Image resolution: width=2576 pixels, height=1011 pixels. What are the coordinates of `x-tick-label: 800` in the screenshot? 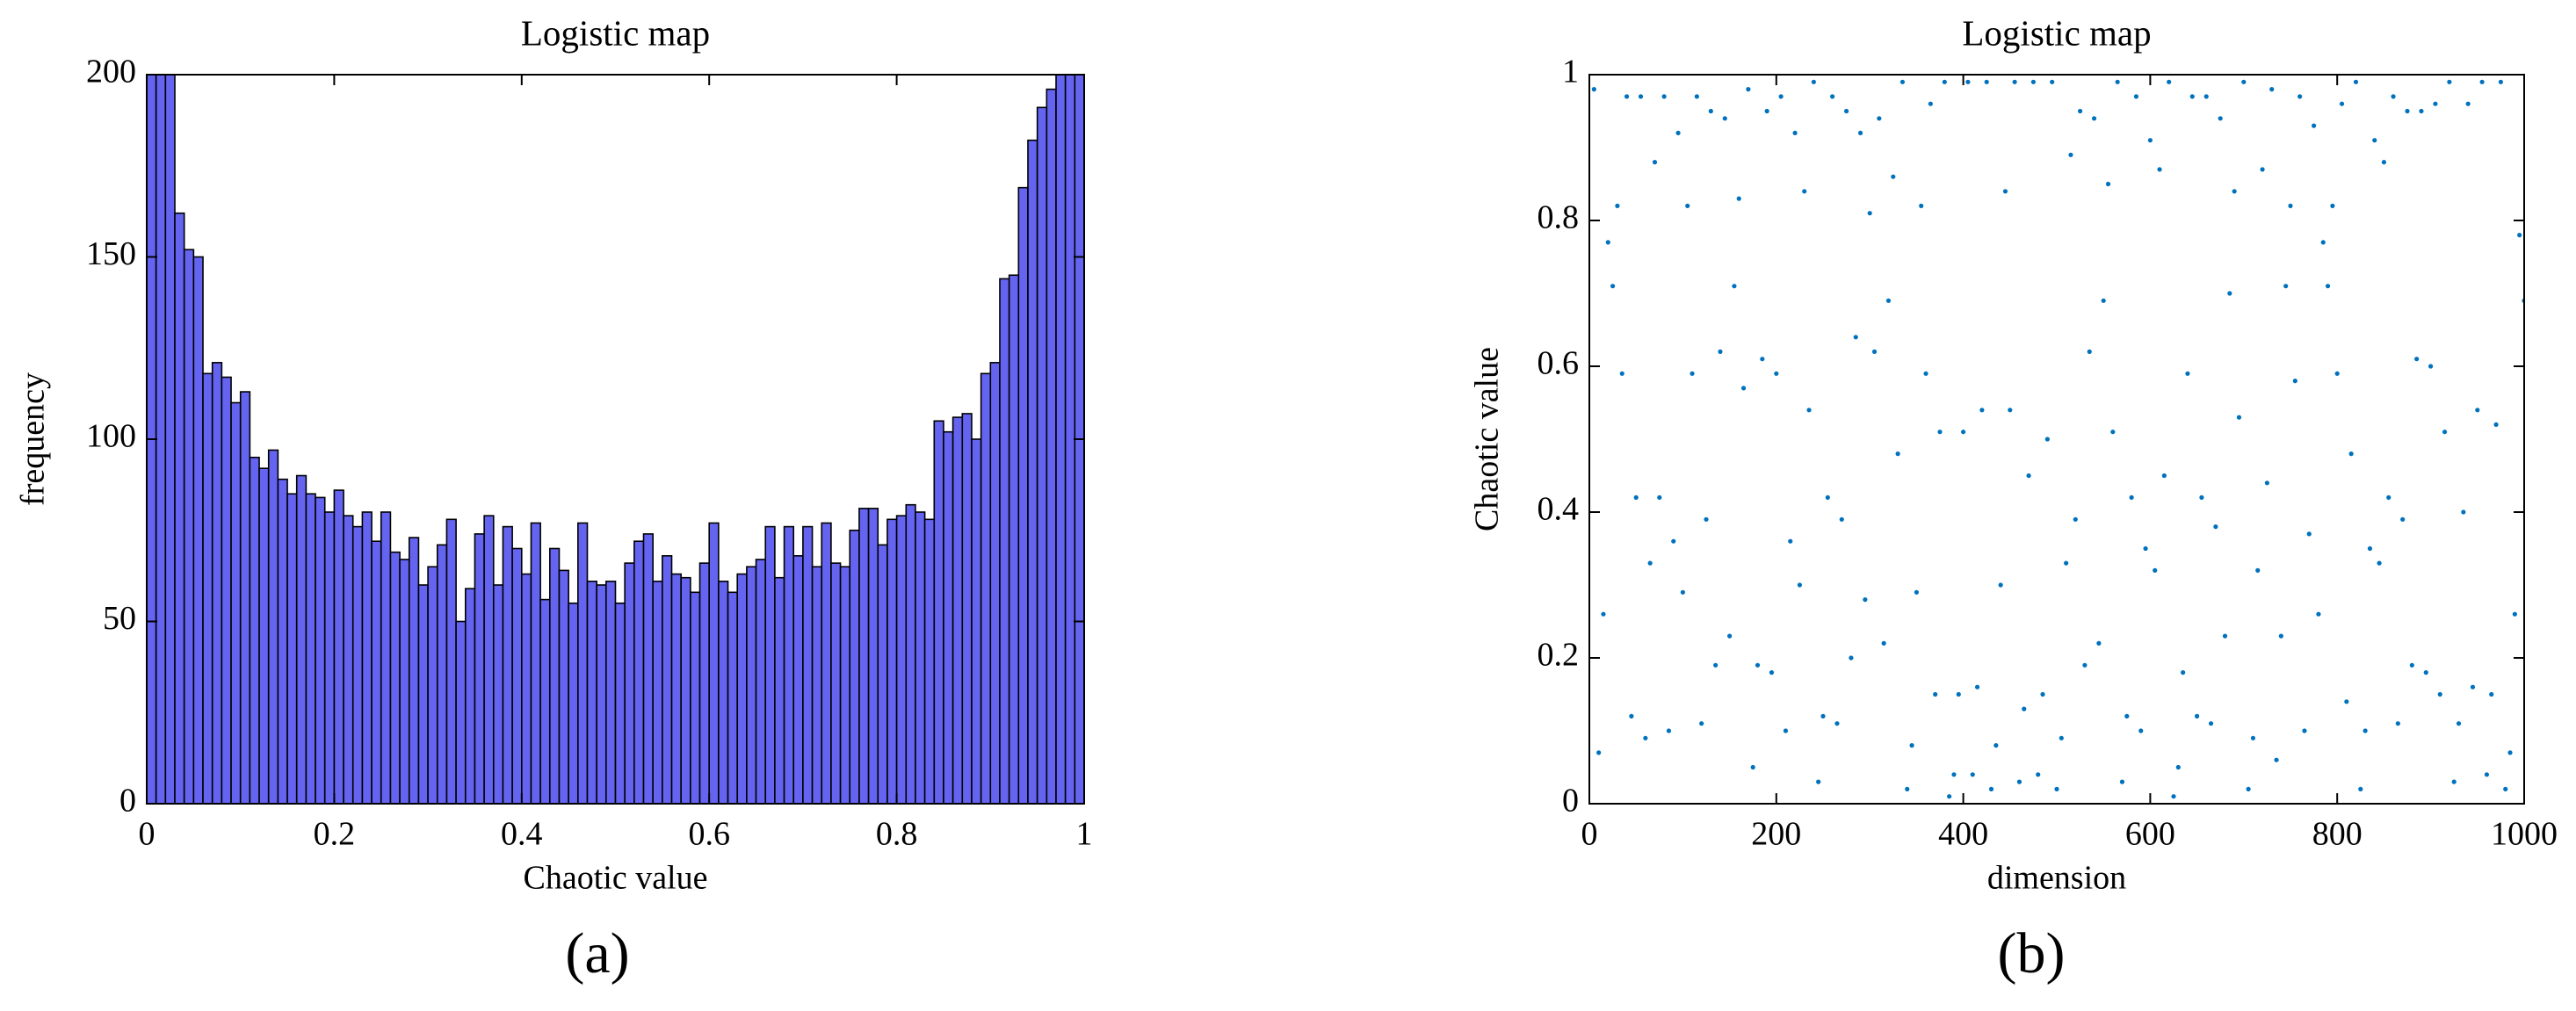 It's located at (2337, 834).